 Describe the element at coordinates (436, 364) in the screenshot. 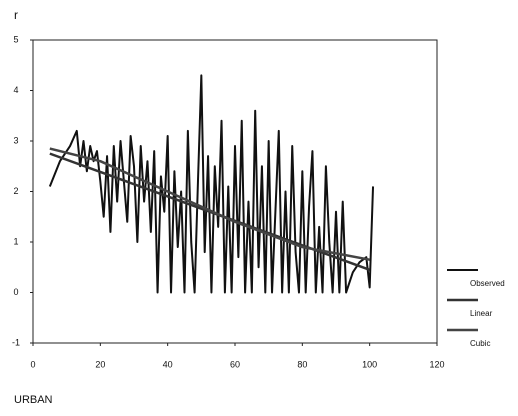

I see `x-tick-label: 120` at that location.